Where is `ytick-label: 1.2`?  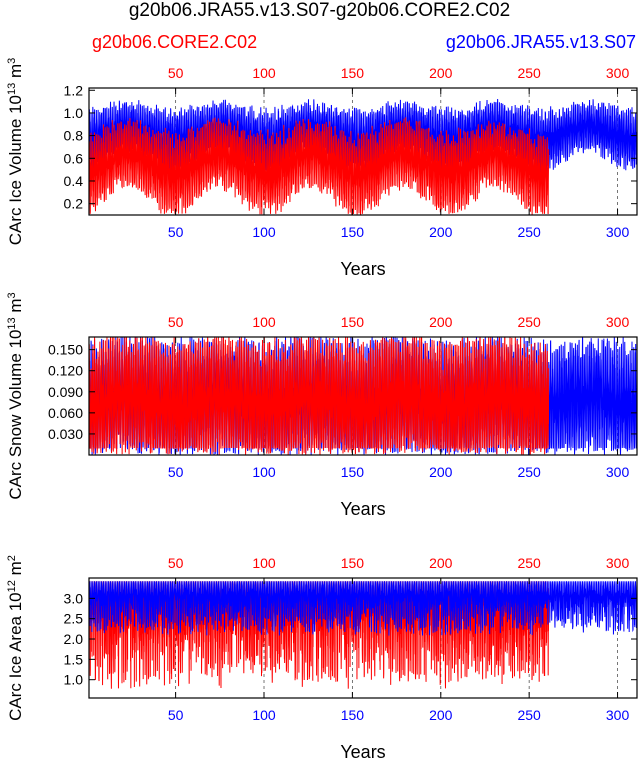 ytick-label: 1.2 is located at coordinates (74, 90).